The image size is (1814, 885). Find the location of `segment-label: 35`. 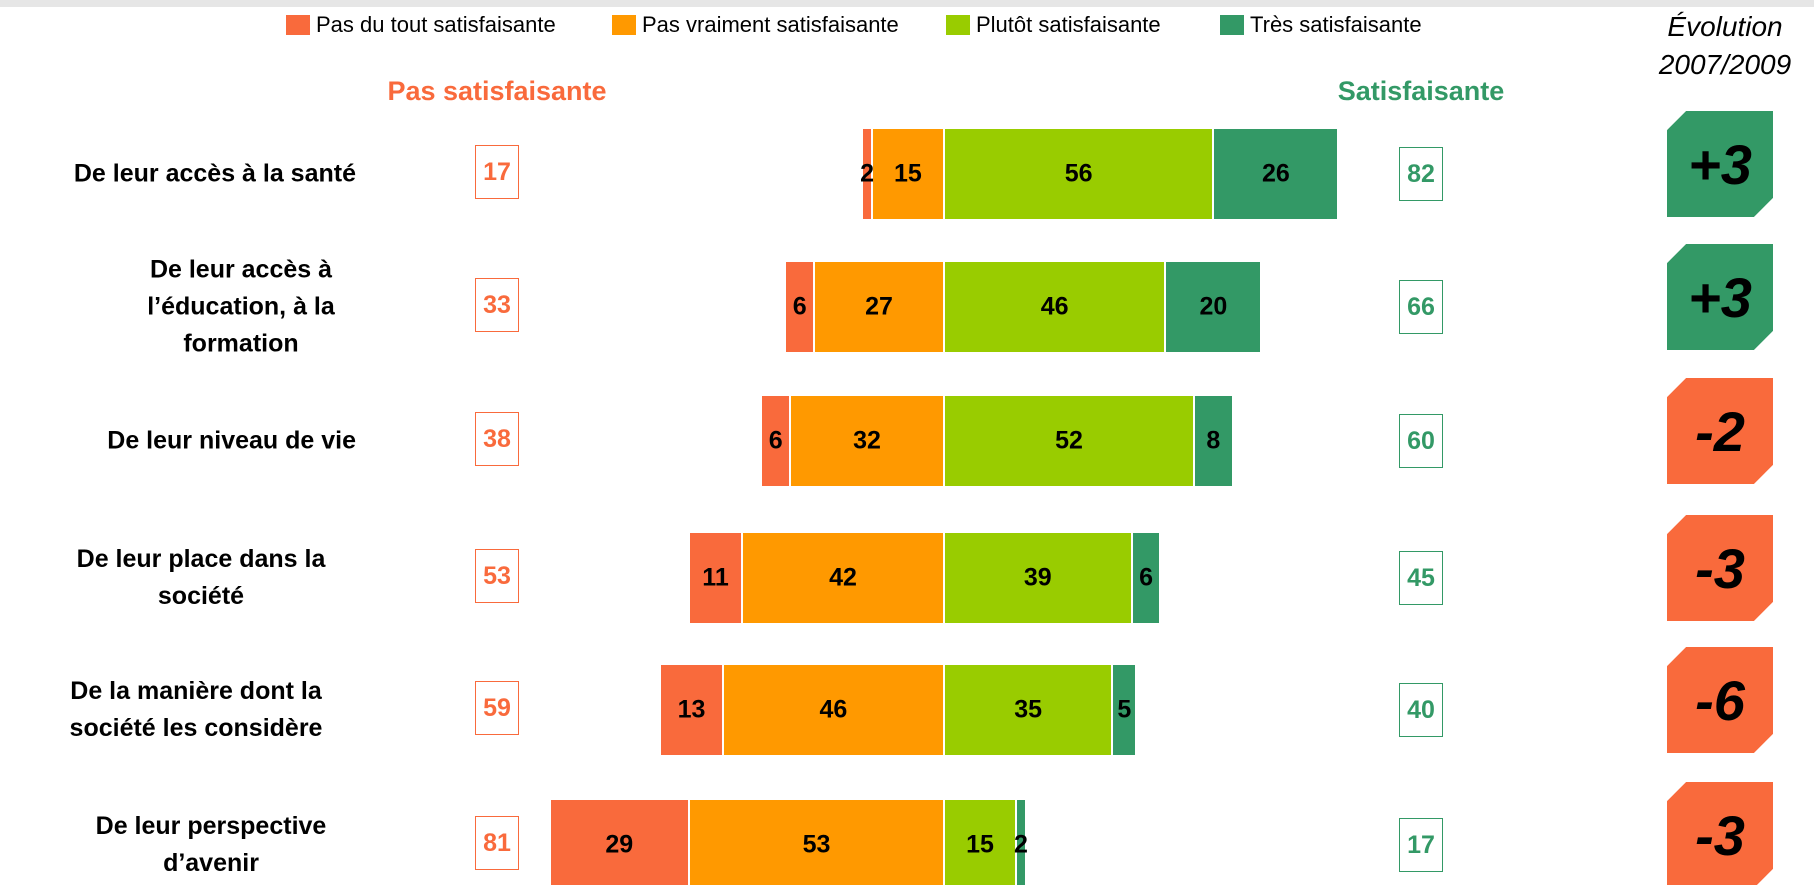

segment-label: 35 is located at coordinates (1028, 709).